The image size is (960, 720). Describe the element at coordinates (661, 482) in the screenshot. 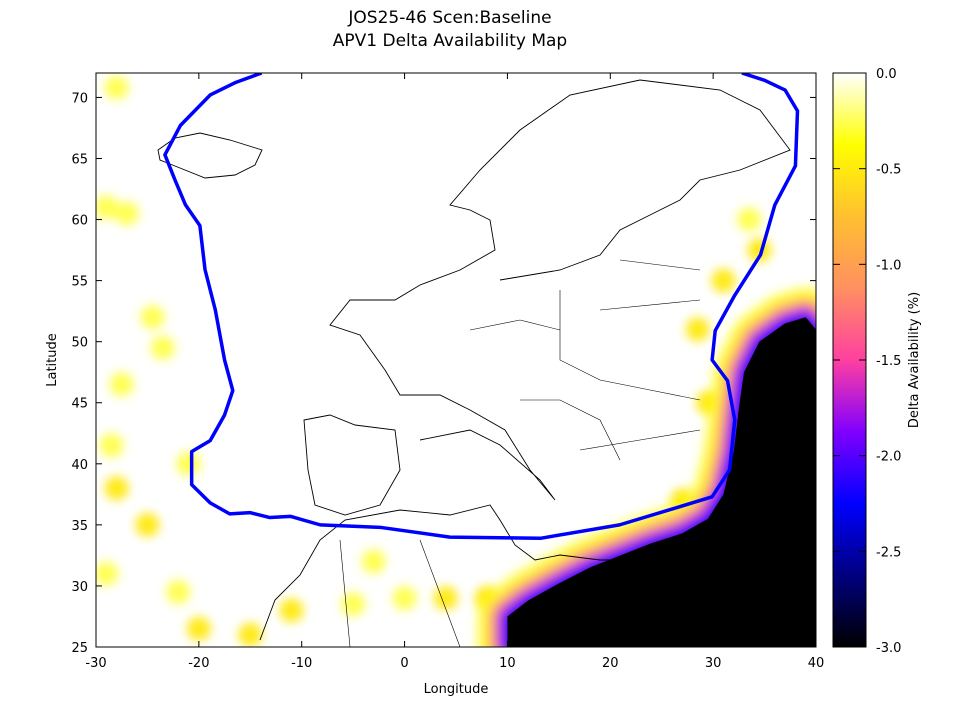

I see `degraded-region-core` at that location.